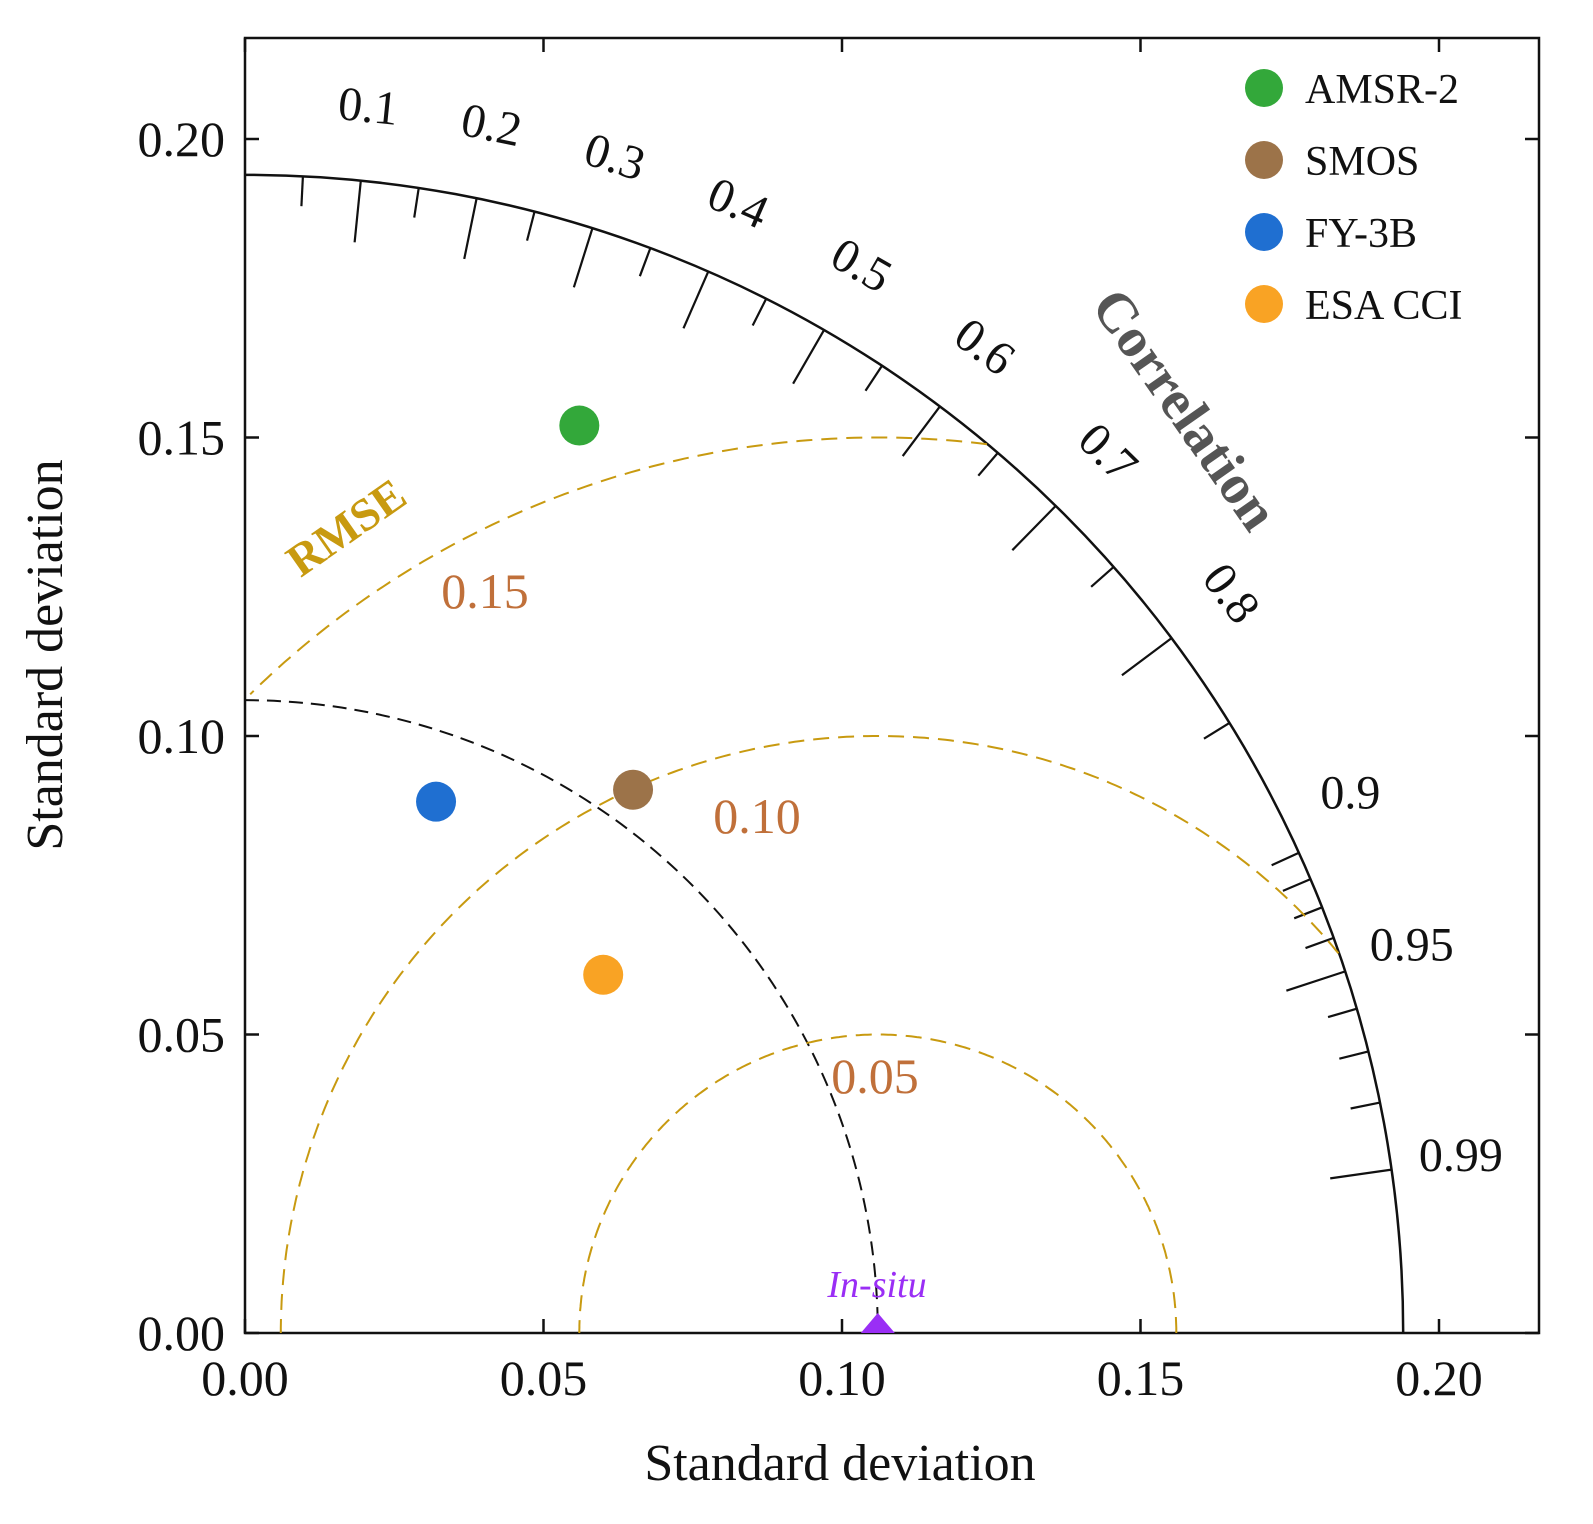  What do you see at coordinates (1439, 1378) in the screenshot?
I see `x-tick-label: 0.20` at bounding box center [1439, 1378].